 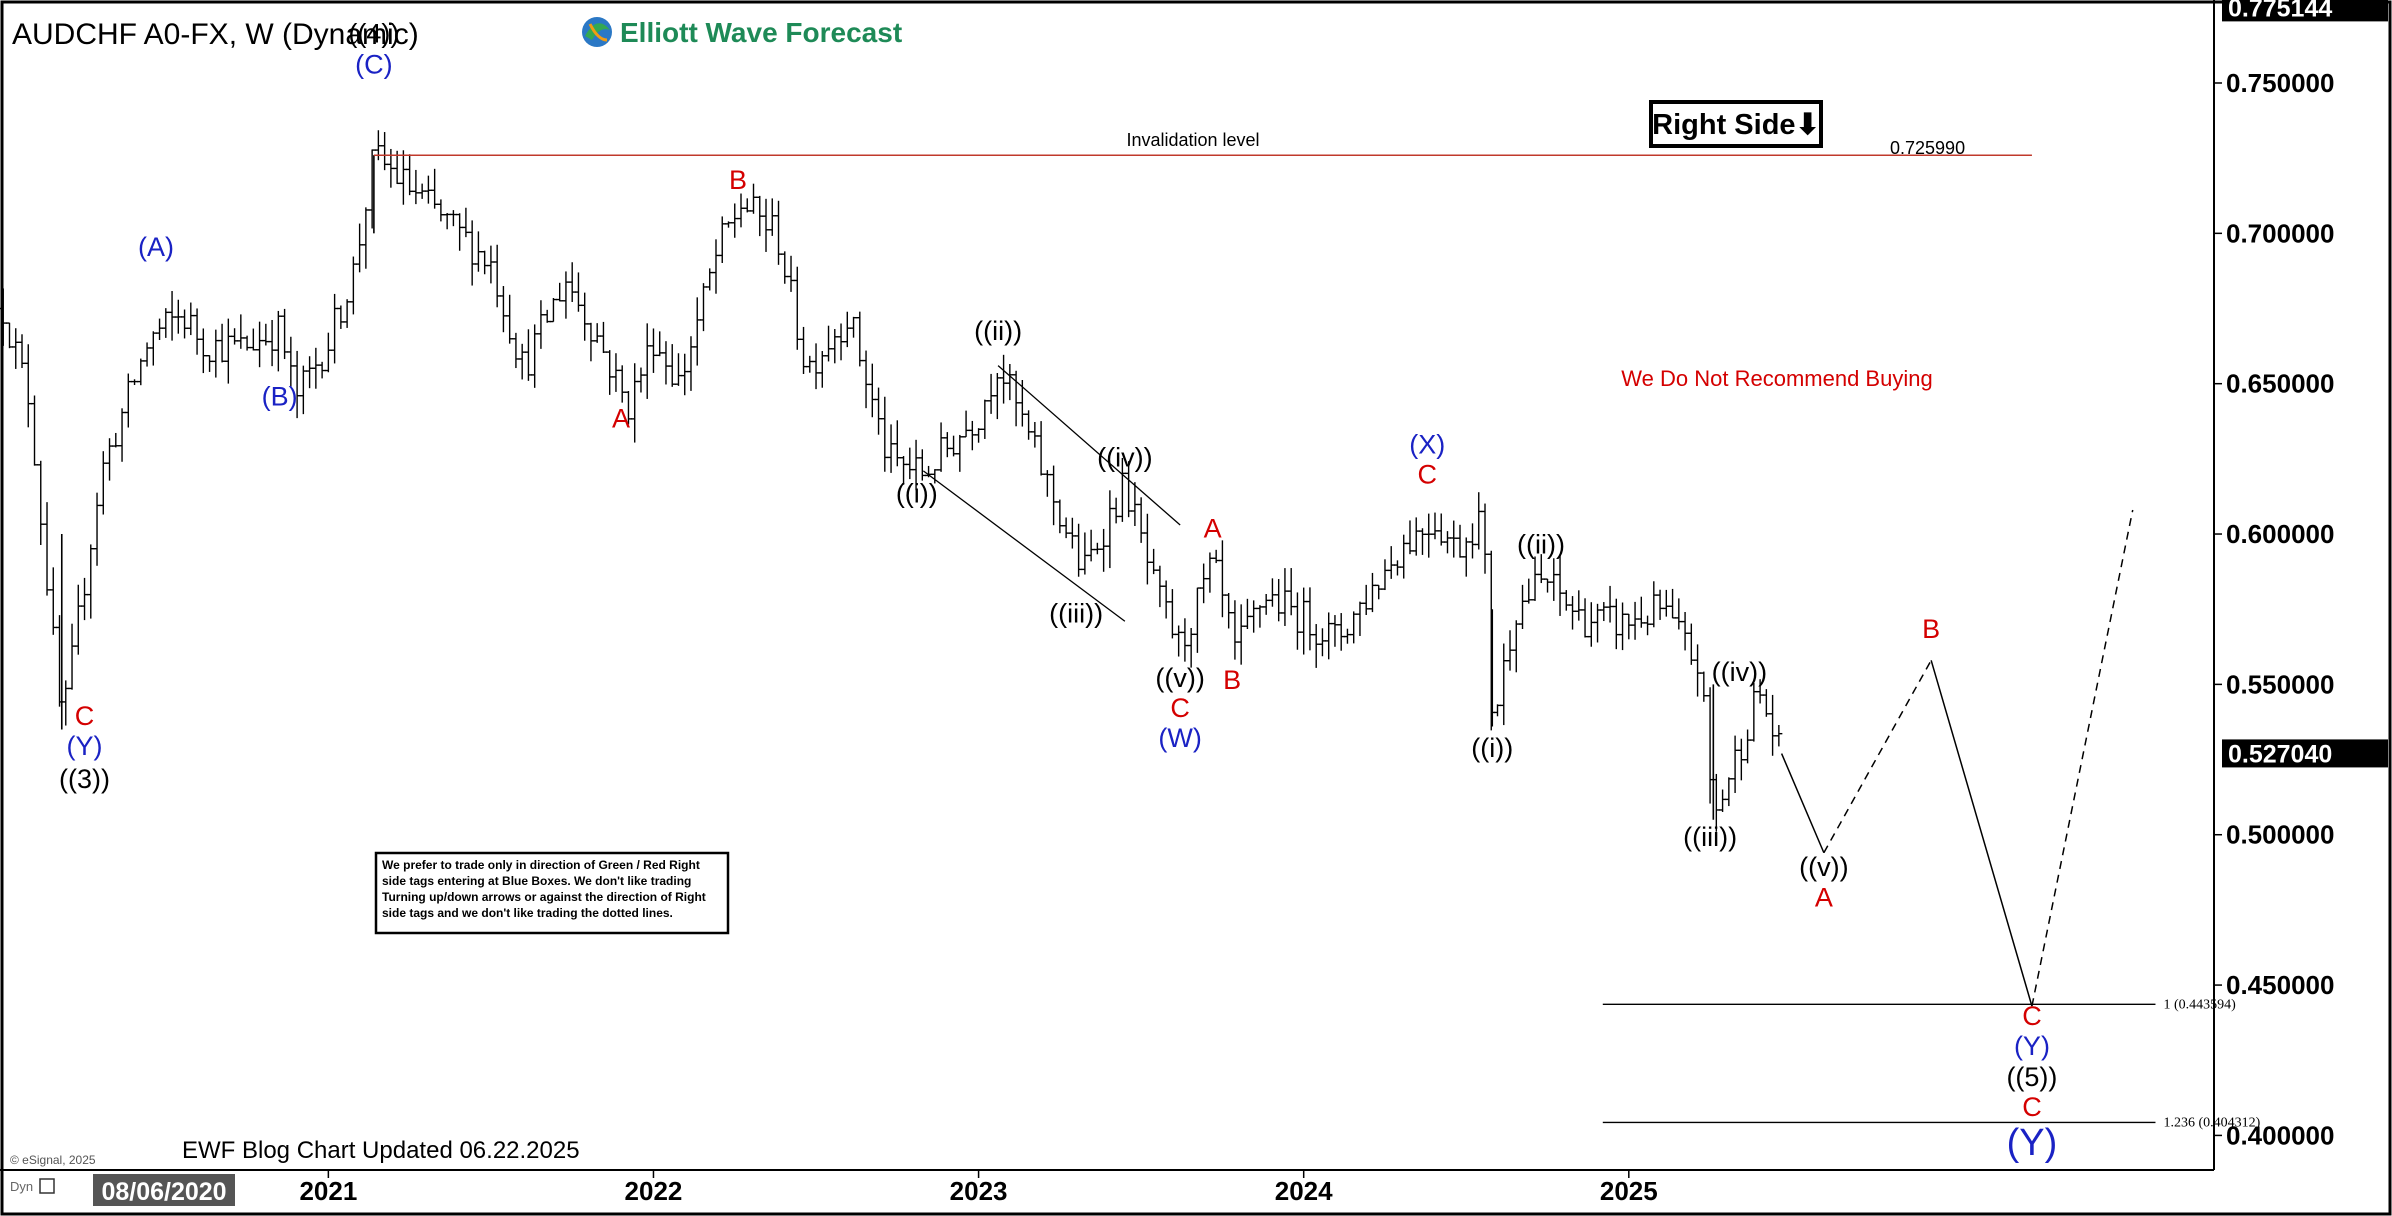 What do you see at coordinates (156, 247) in the screenshot?
I see `wave-label: (A)` at bounding box center [156, 247].